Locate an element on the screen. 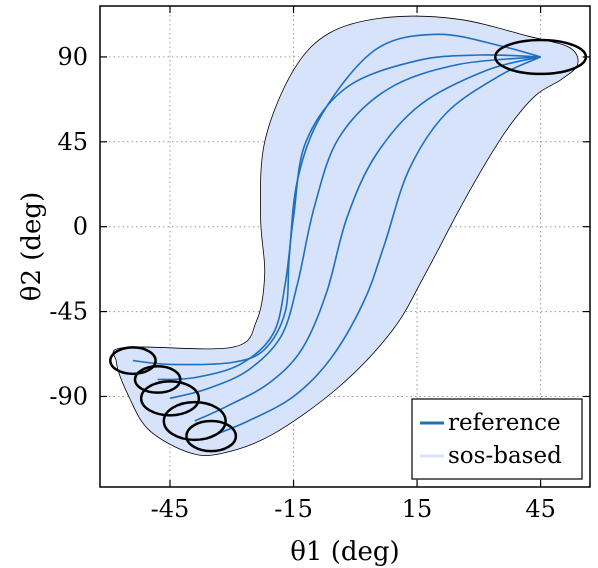 This screenshot has width=598, height=568. y-tick-label: 90 is located at coordinates (72, 57).